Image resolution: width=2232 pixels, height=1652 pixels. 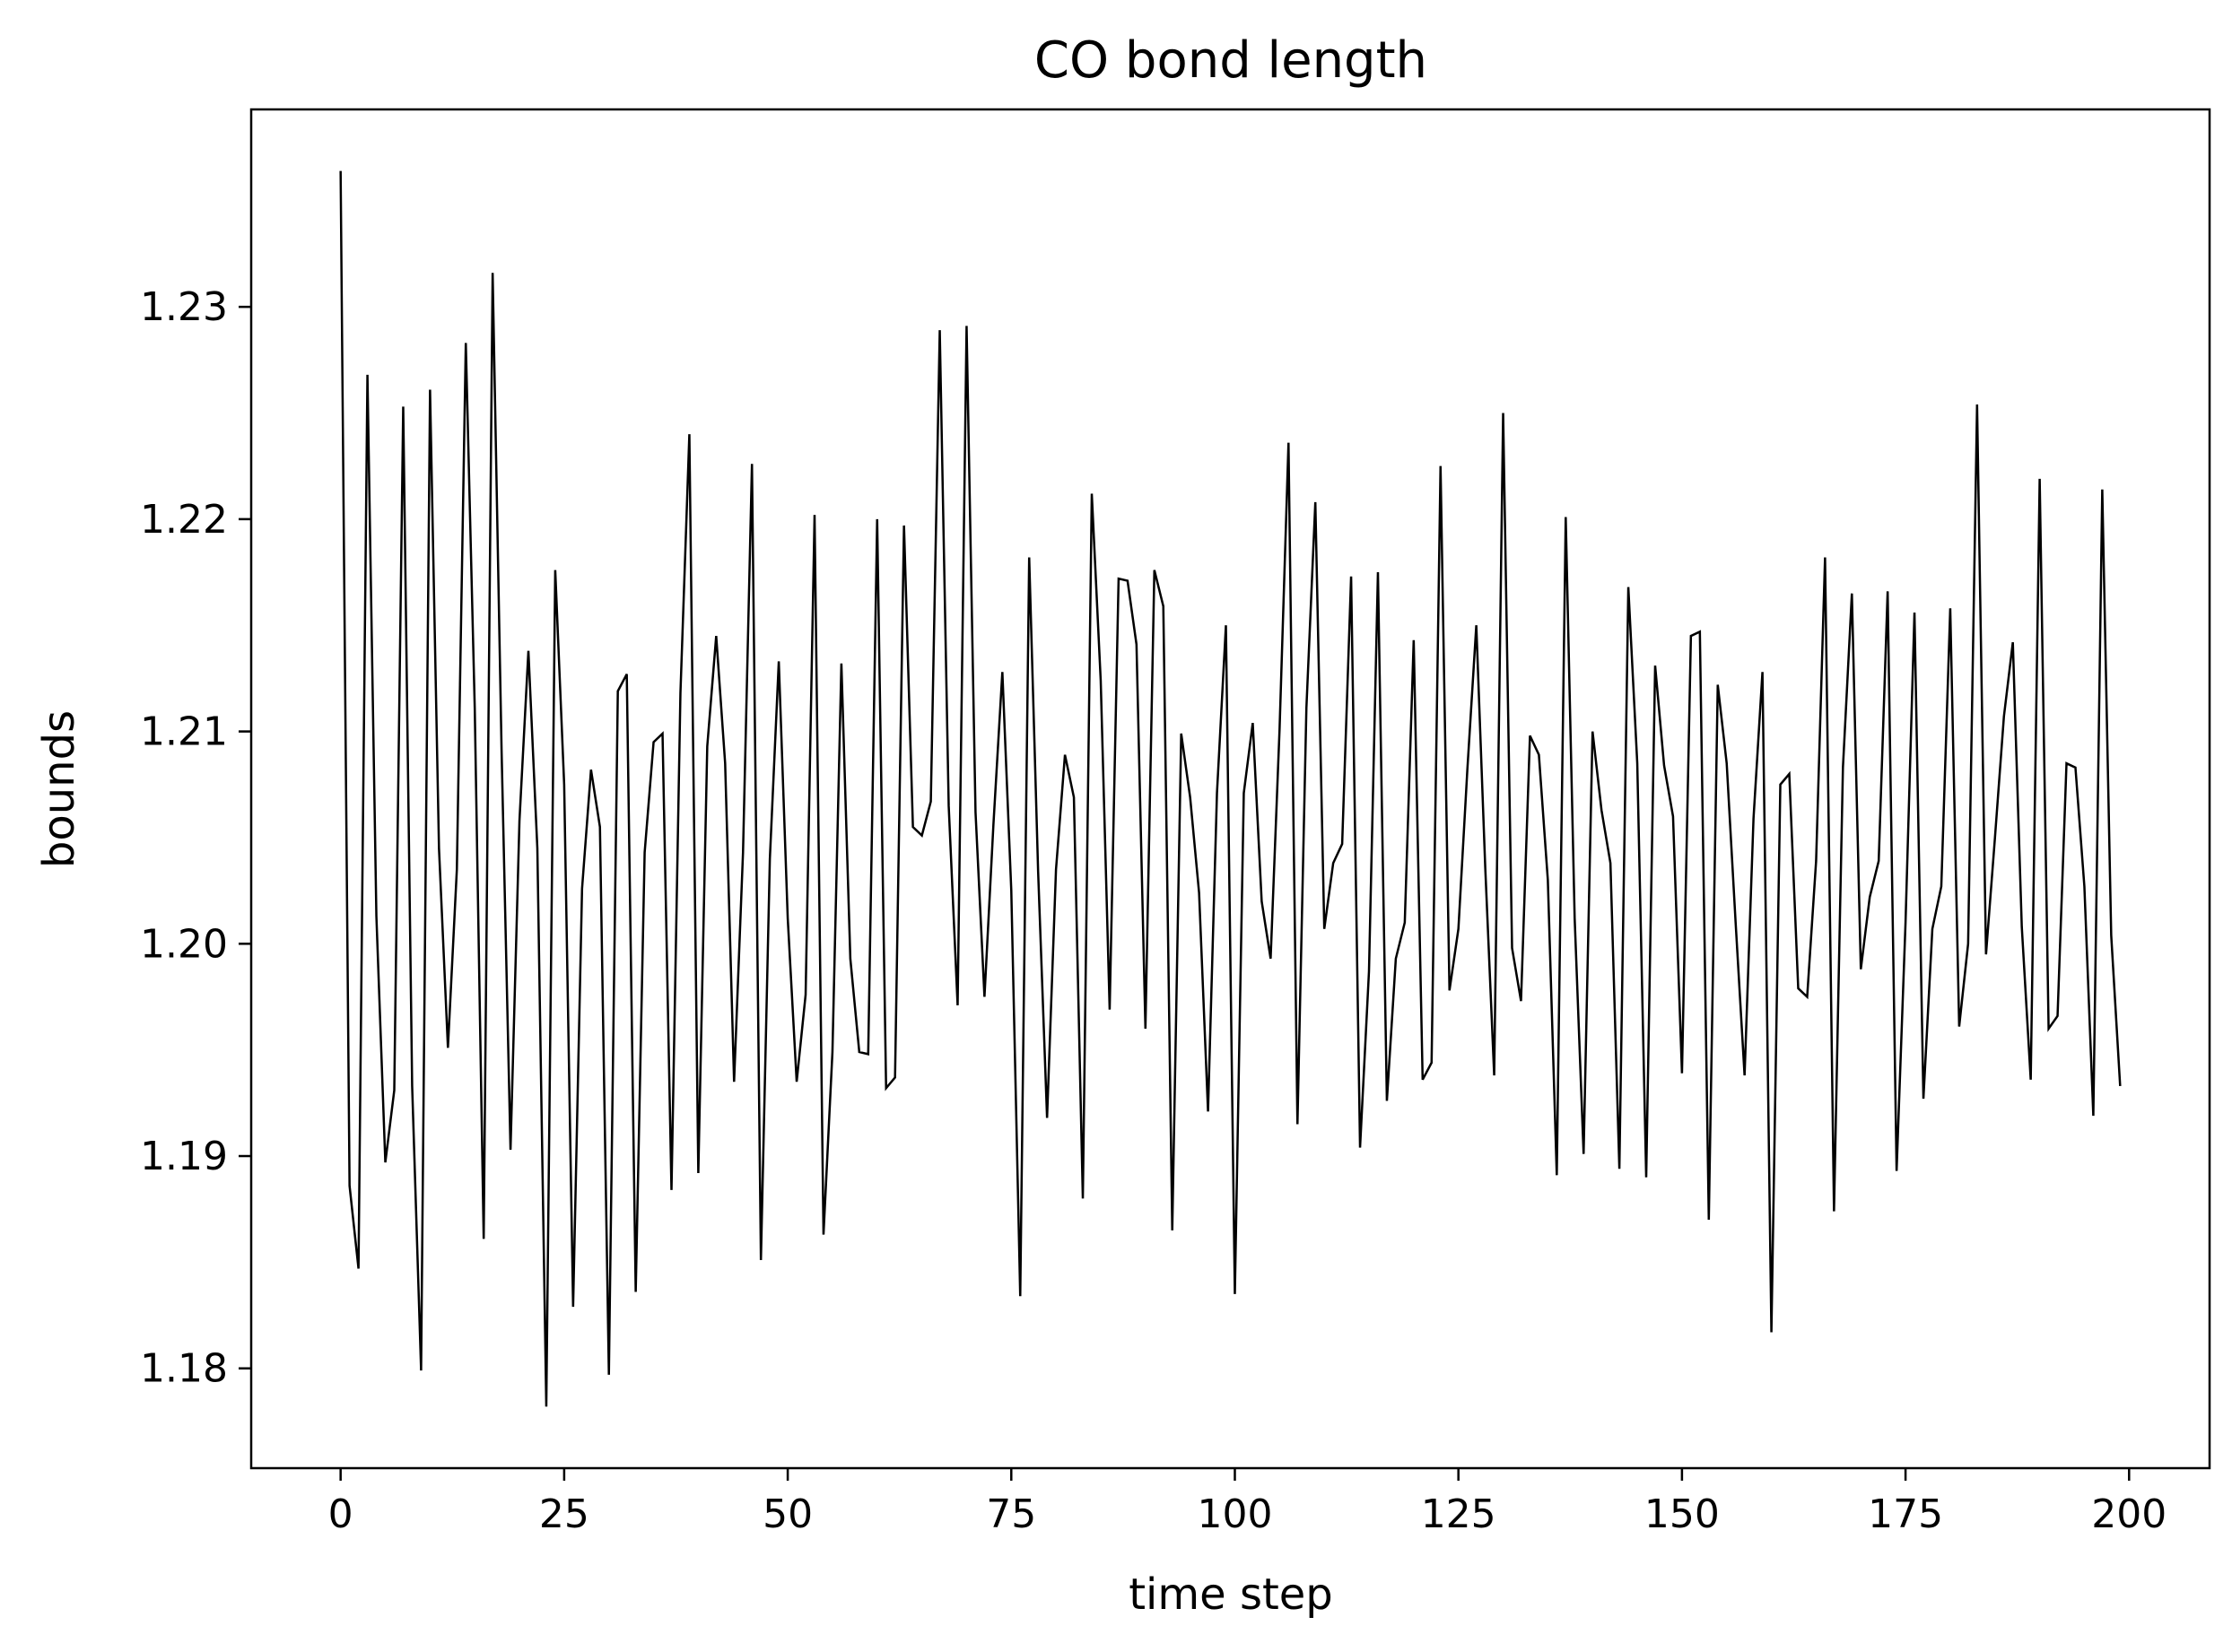 I want to click on x-axis-ticks: 0 25 50 75 100 125 150 175 200, so click(x=1247, y=1502).